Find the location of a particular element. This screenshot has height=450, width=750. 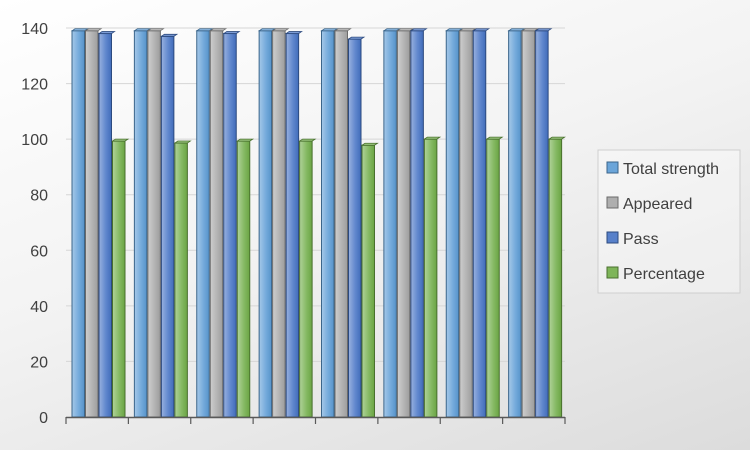

legend-label: Pass is located at coordinates (641, 239).